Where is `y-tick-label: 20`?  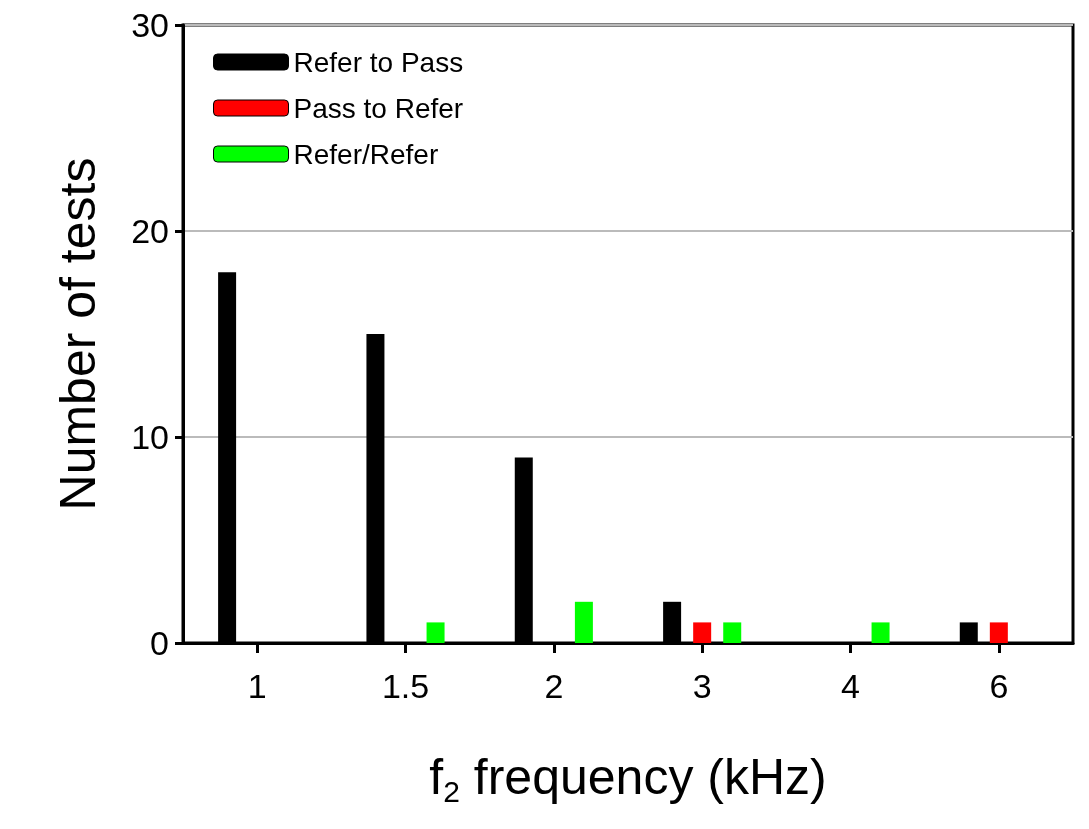 y-tick-label: 20 is located at coordinates (150, 231).